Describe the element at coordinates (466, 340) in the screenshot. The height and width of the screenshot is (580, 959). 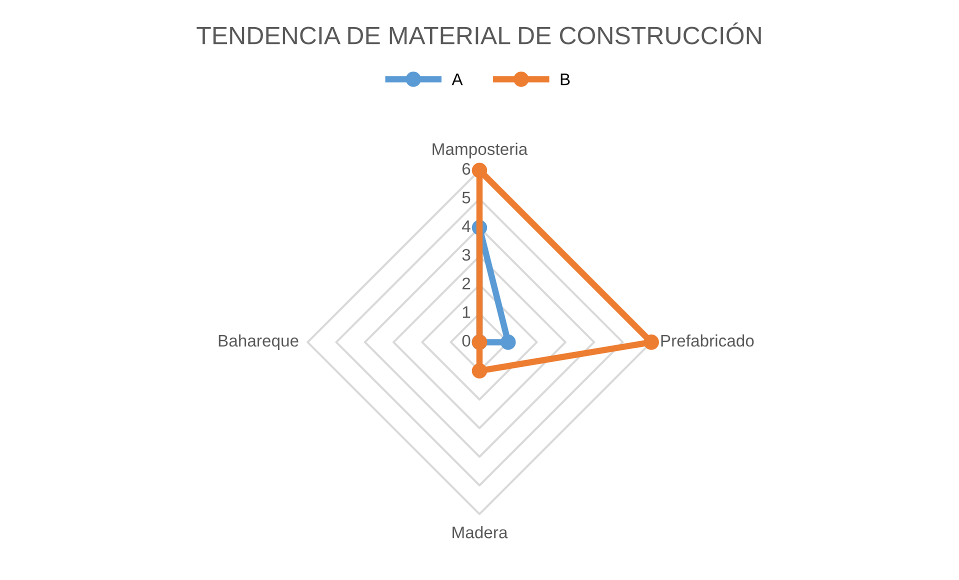
I see `y-tick-label: 0` at that location.